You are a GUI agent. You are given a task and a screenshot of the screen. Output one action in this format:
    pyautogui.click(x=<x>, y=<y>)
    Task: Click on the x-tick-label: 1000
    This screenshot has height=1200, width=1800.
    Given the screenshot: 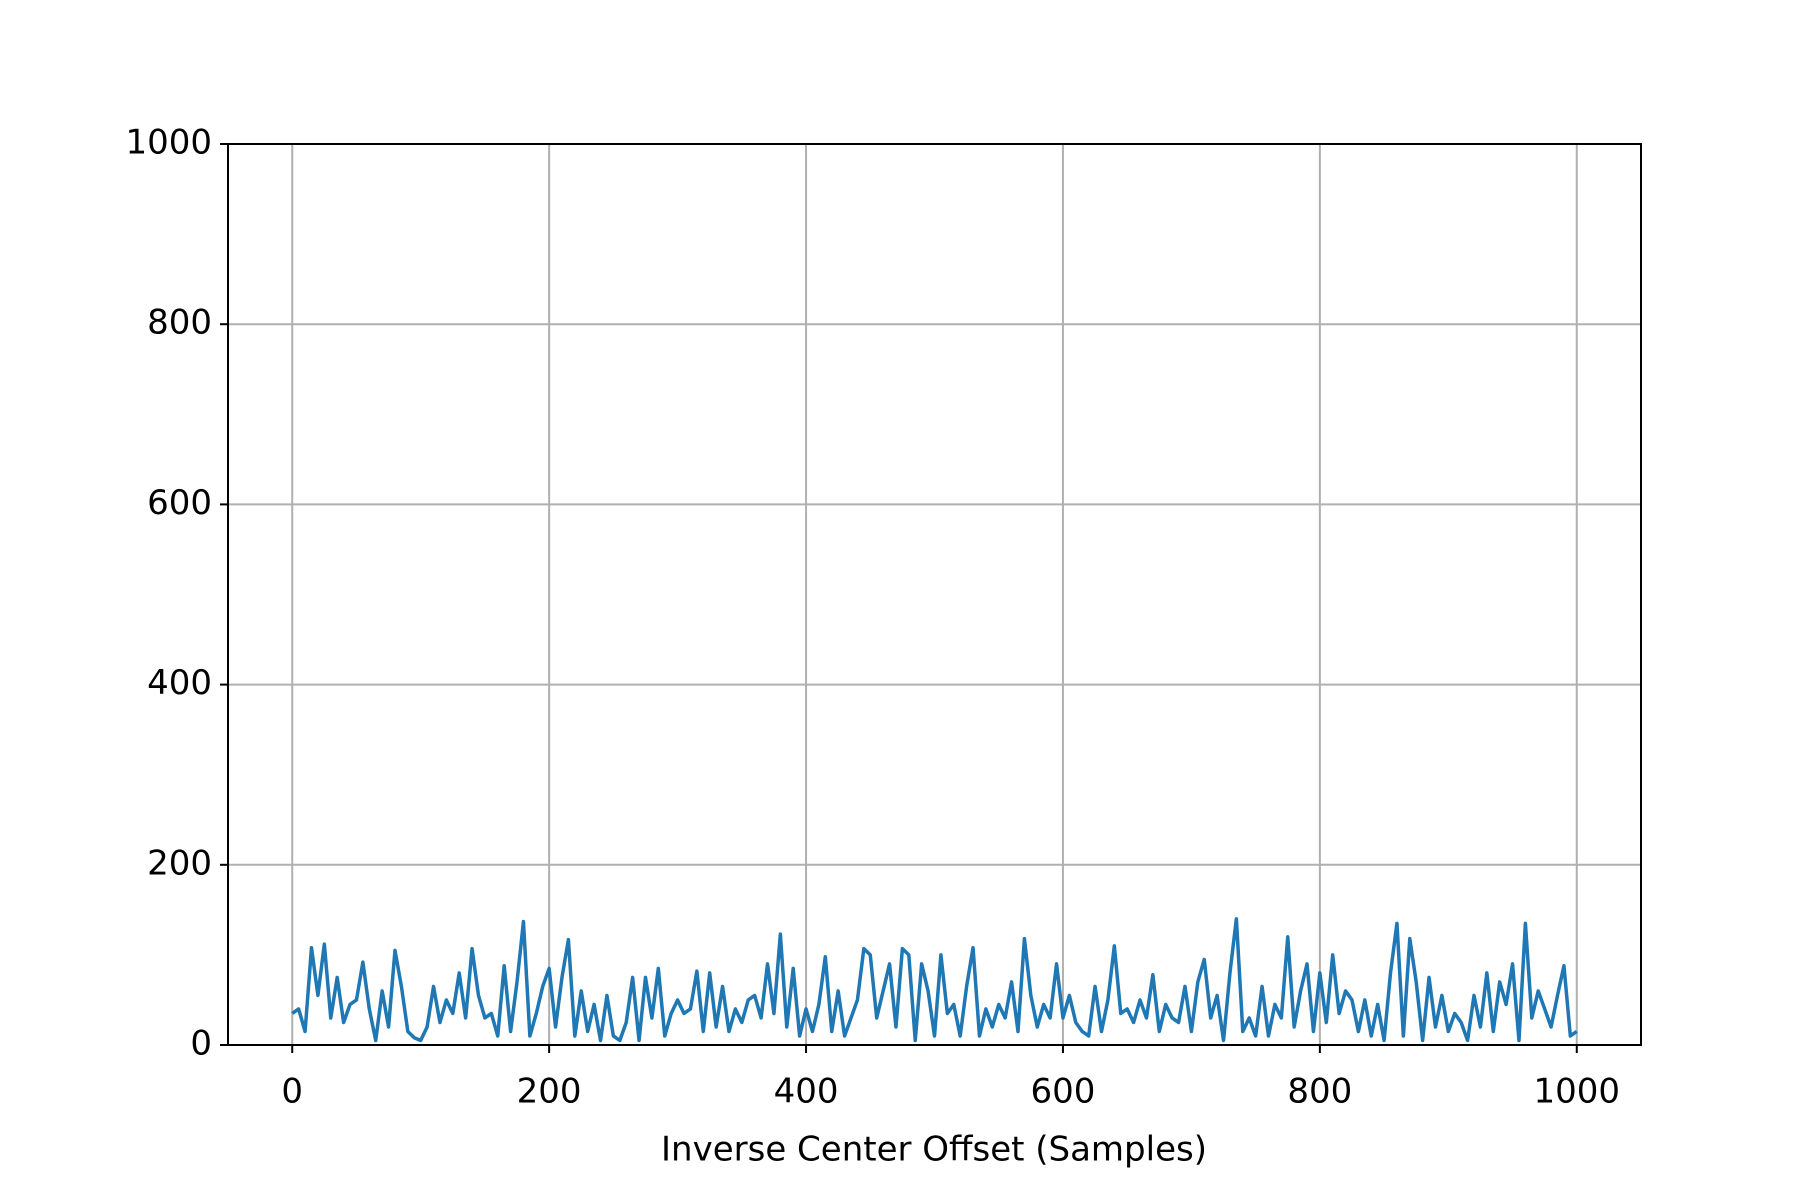 What is the action you would take?
    pyautogui.click(x=1577, y=1092)
    